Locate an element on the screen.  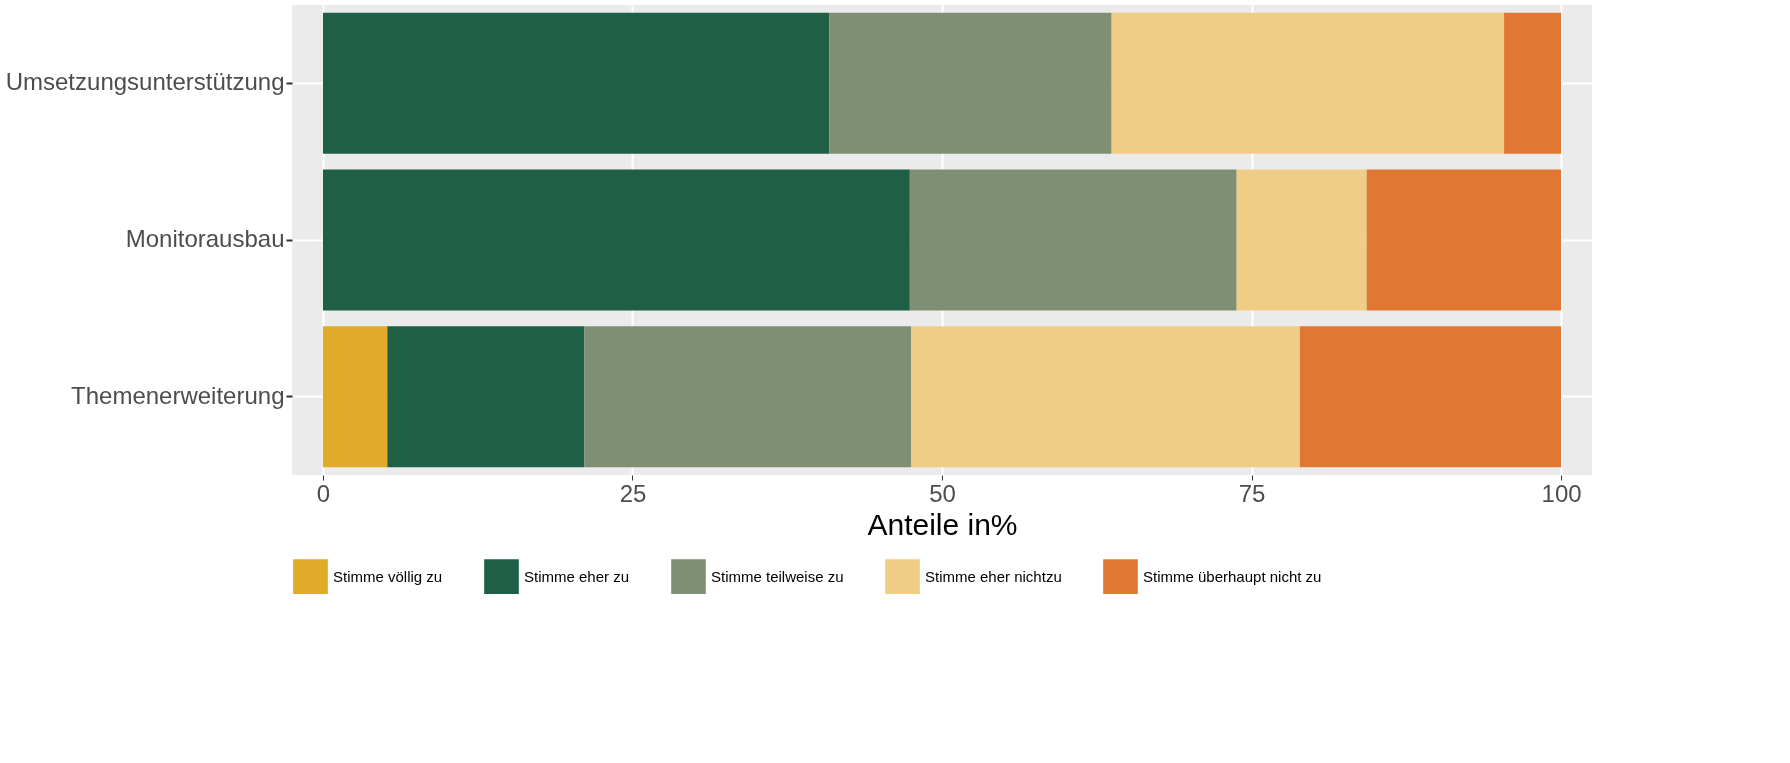
x-tick-label: 75 is located at coordinates (1252, 493).